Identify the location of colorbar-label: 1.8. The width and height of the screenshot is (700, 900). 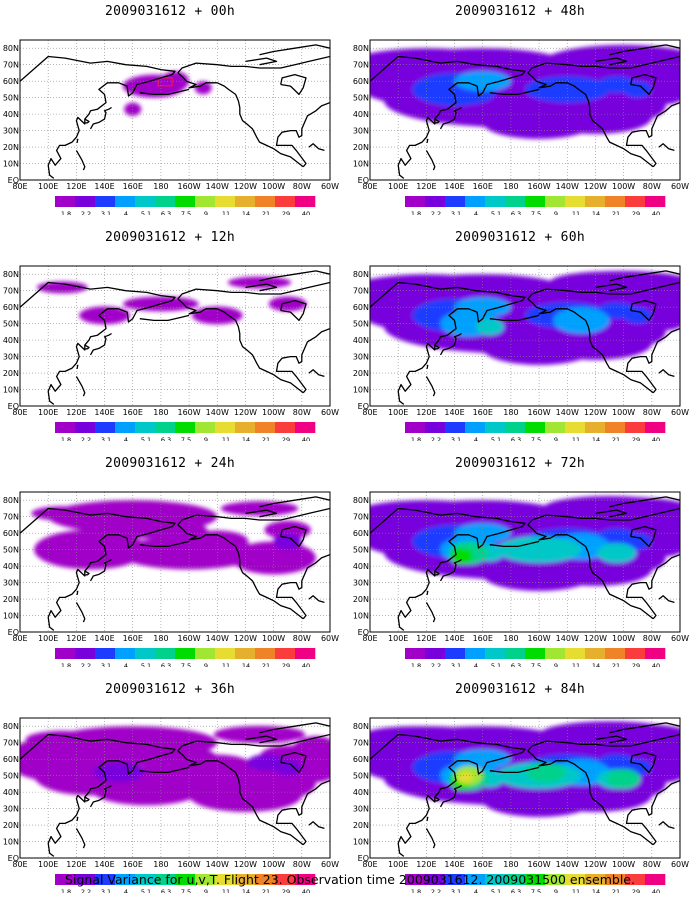
(416, 212).